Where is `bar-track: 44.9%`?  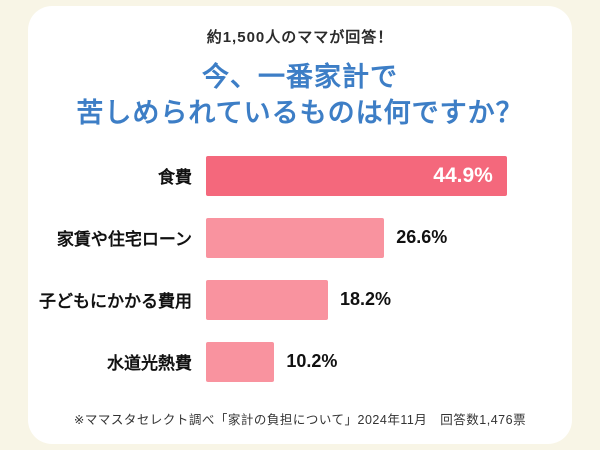 bar-track: 44.9% is located at coordinates (373, 175).